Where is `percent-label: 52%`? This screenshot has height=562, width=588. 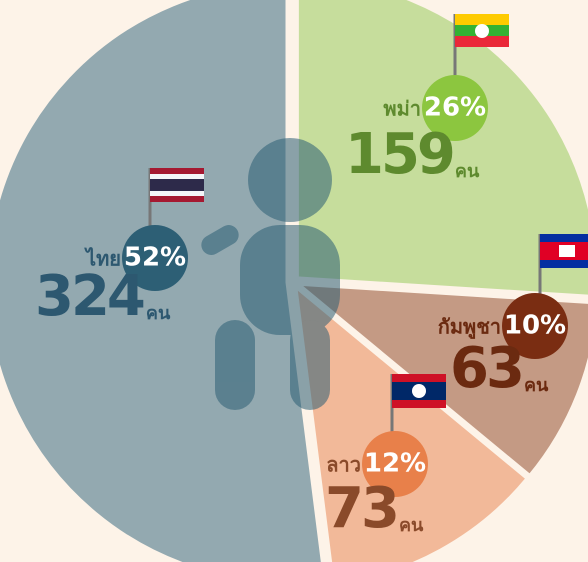 percent-label: 52% is located at coordinates (155, 258).